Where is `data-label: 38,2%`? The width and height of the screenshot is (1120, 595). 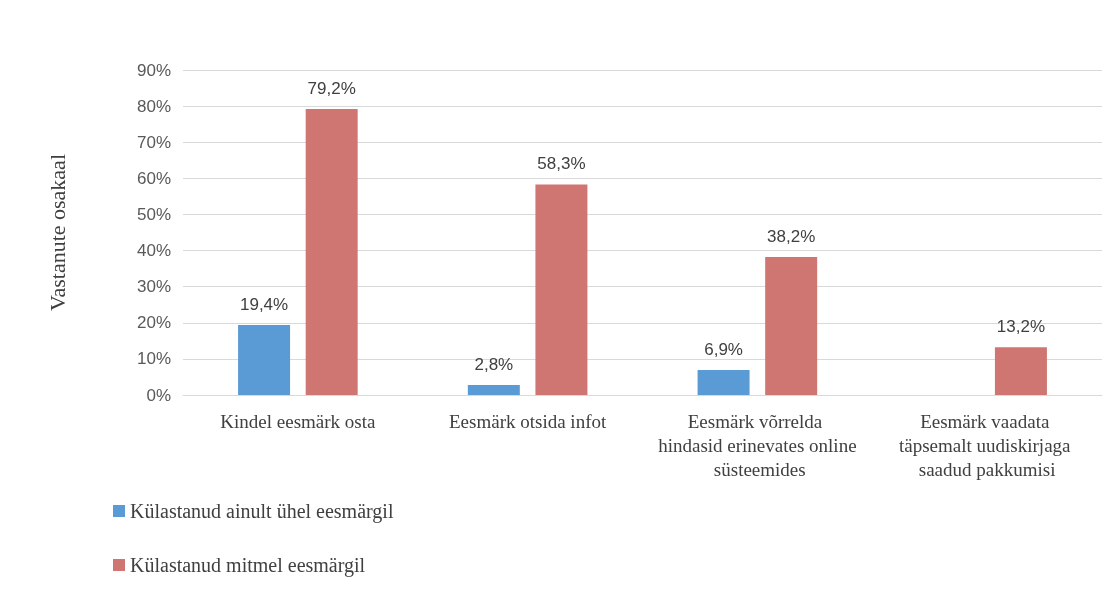 data-label: 38,2% is located at coordinates (791, 237).